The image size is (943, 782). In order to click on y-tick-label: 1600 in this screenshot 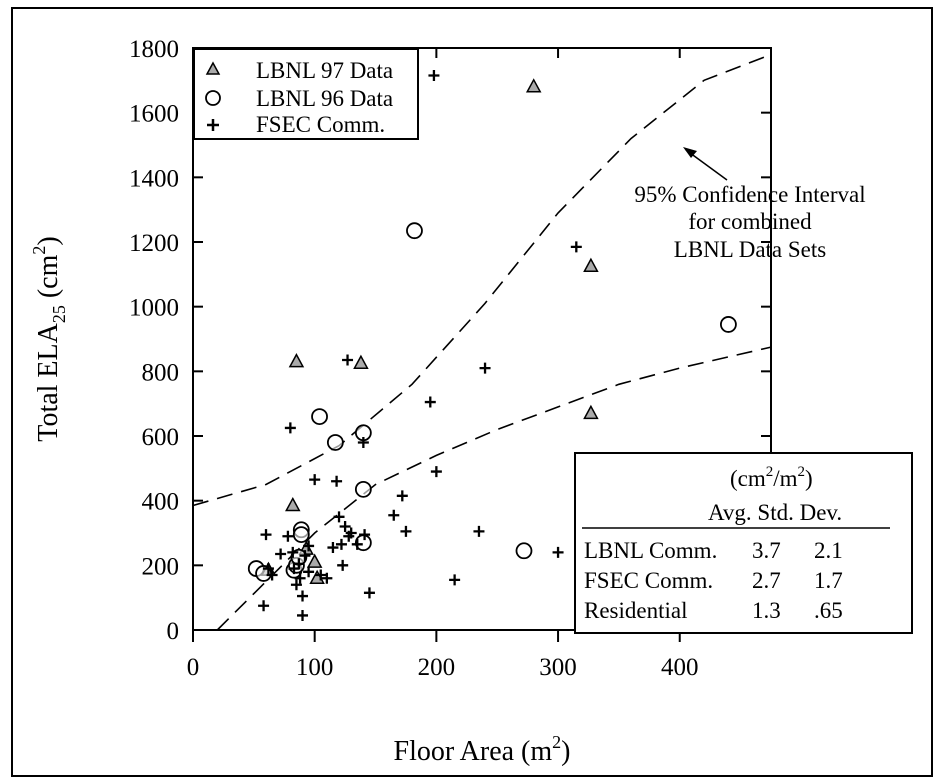, I will do `click(154, 114)`.